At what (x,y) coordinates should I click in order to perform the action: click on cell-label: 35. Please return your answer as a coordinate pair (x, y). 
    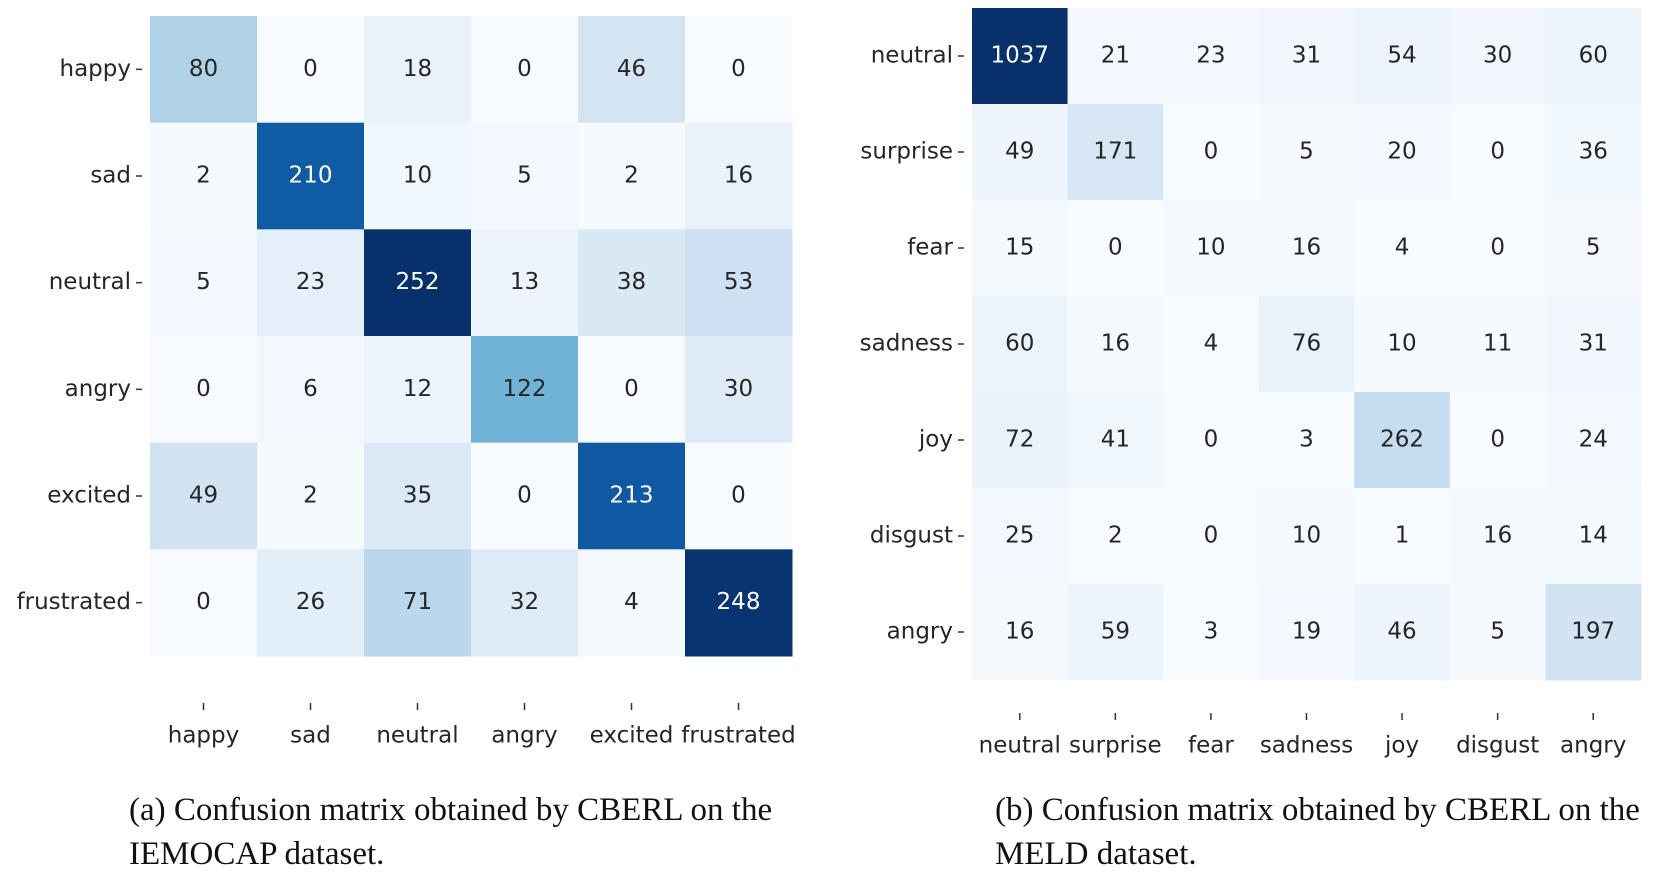
    Looking at the image, I should click on (417, 496).